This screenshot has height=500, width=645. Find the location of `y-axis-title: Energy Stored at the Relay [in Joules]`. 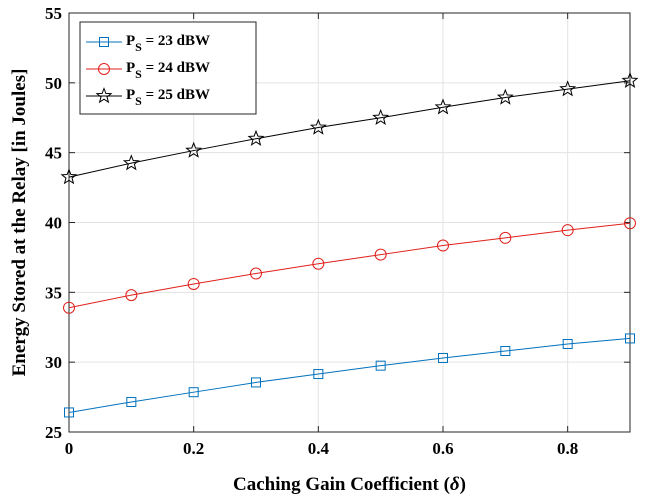

y-axis-title: Energy Stored at the Relay [in Joules] is located at coordinates (19, 223).